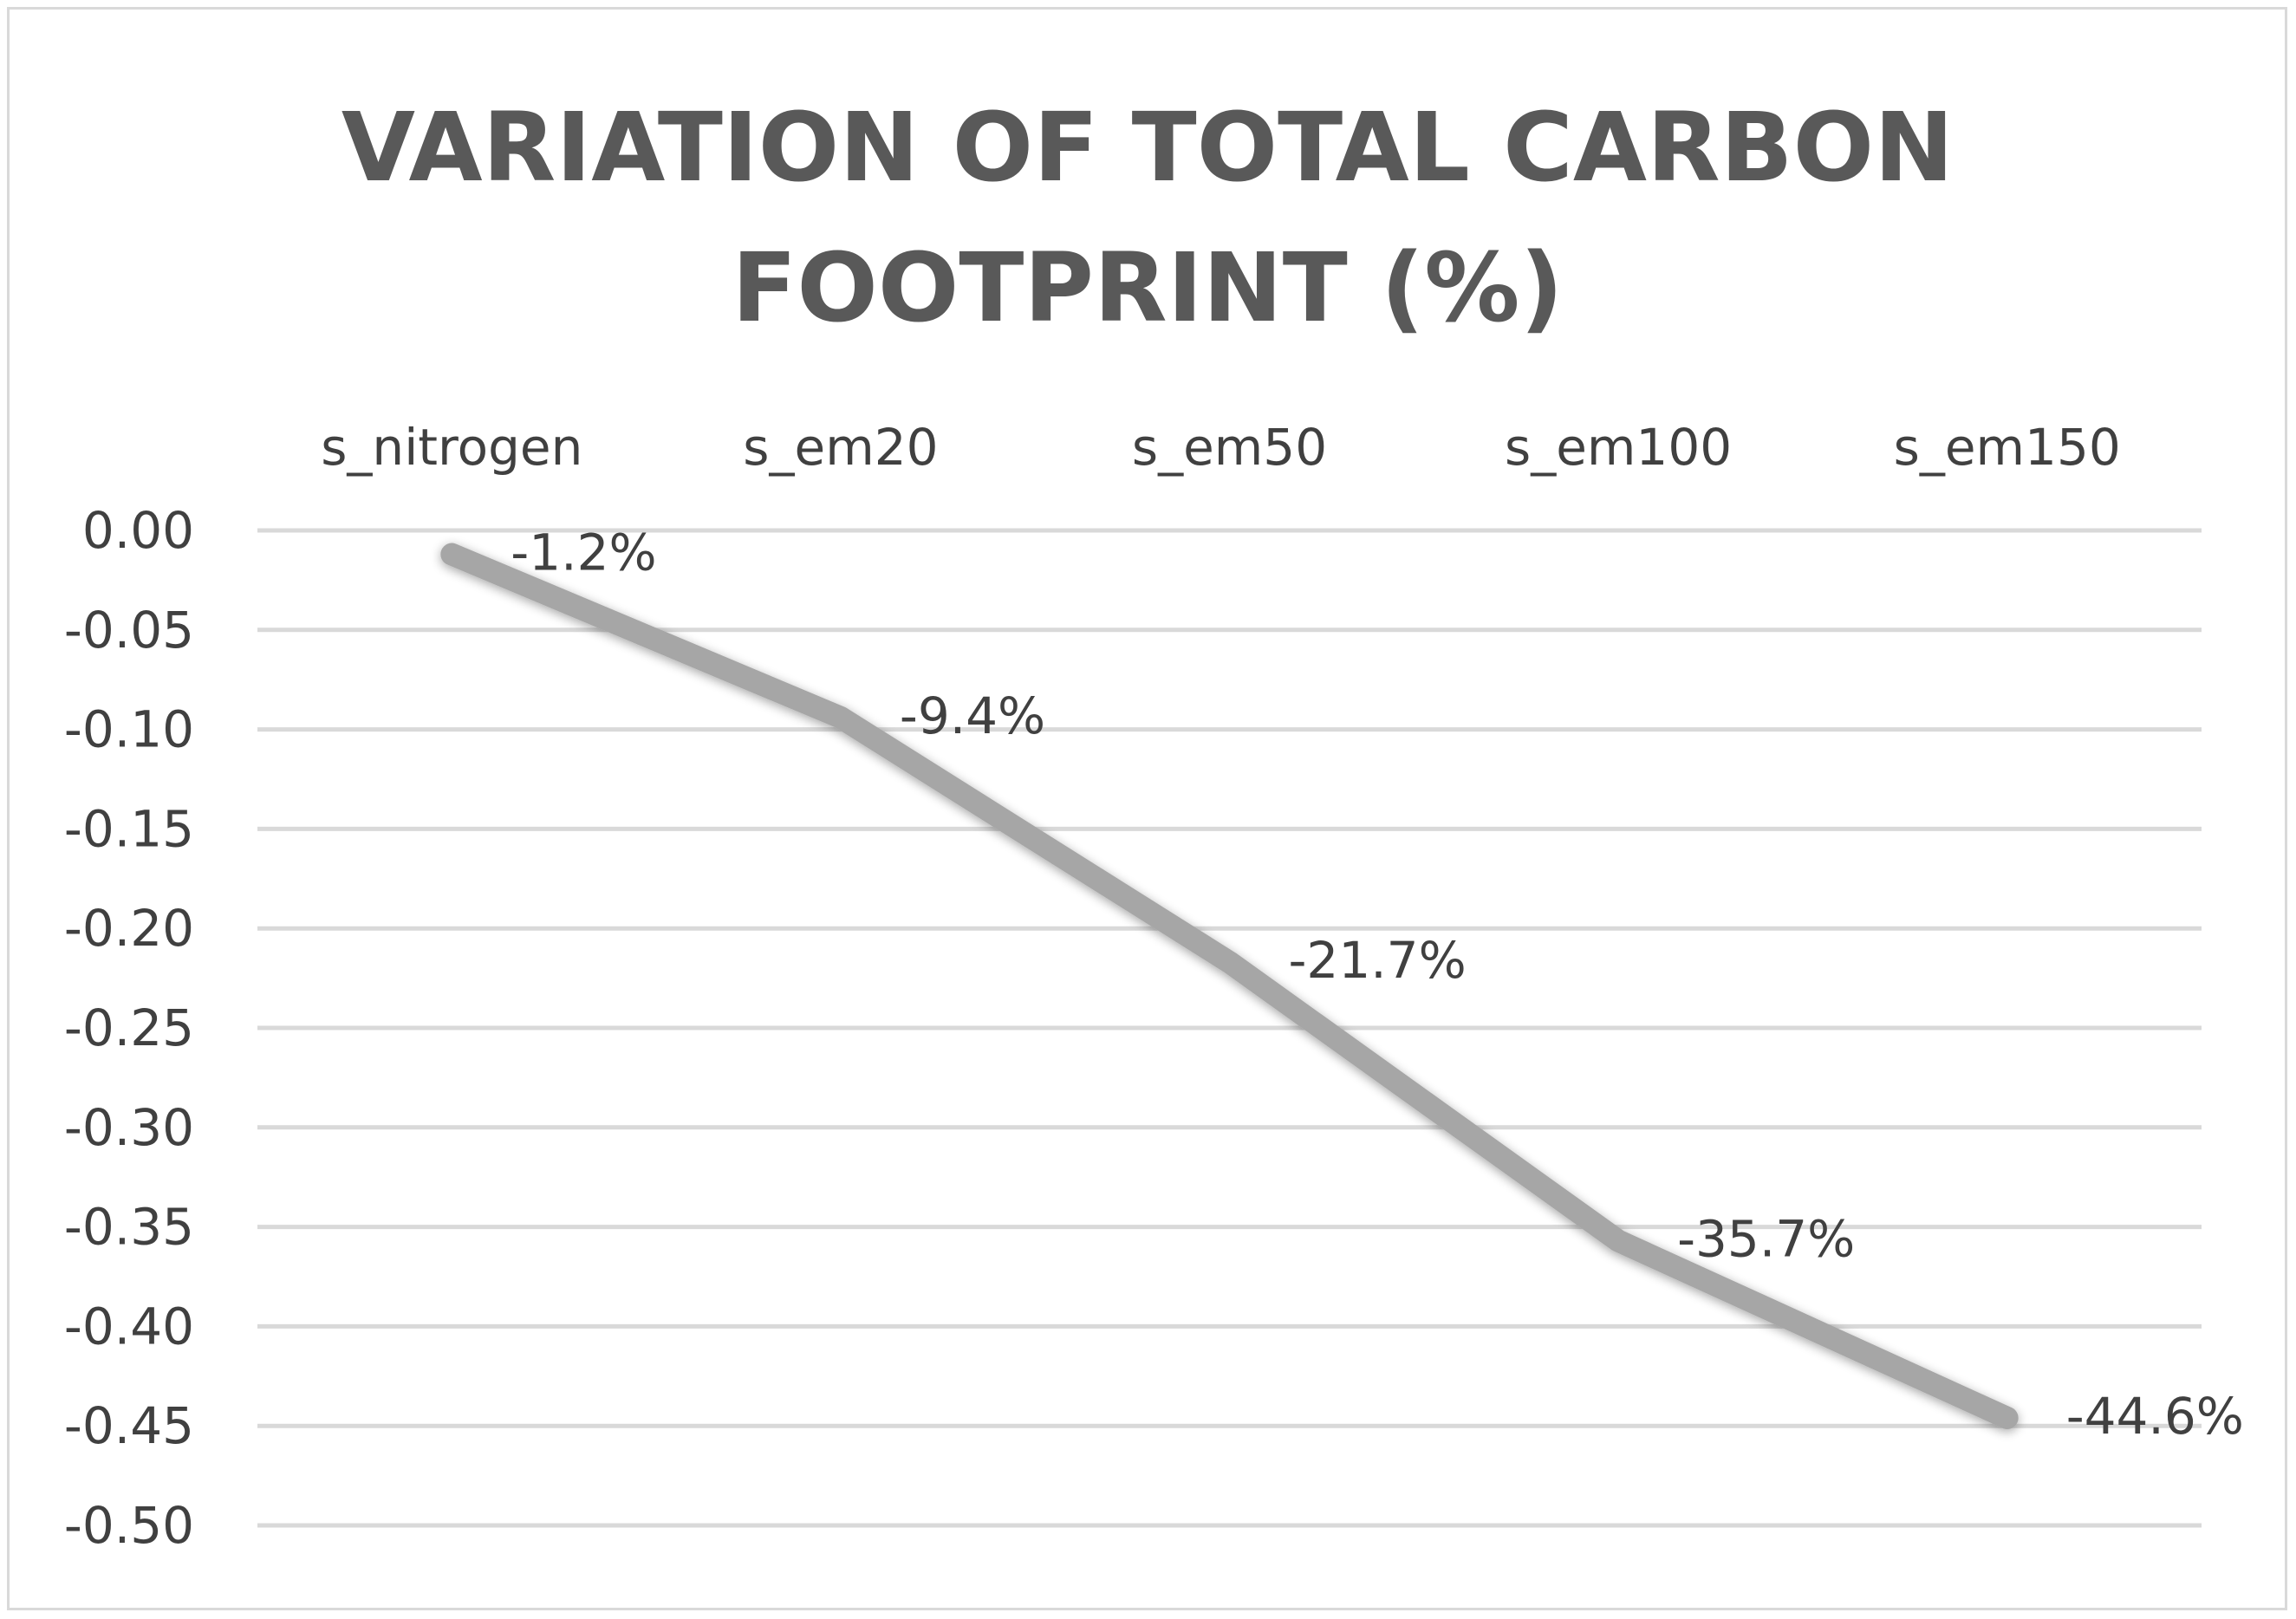  Describe the element at coordinates (1618, 447) in the screenshot. I see `x-category-label: s_em100` at that location.